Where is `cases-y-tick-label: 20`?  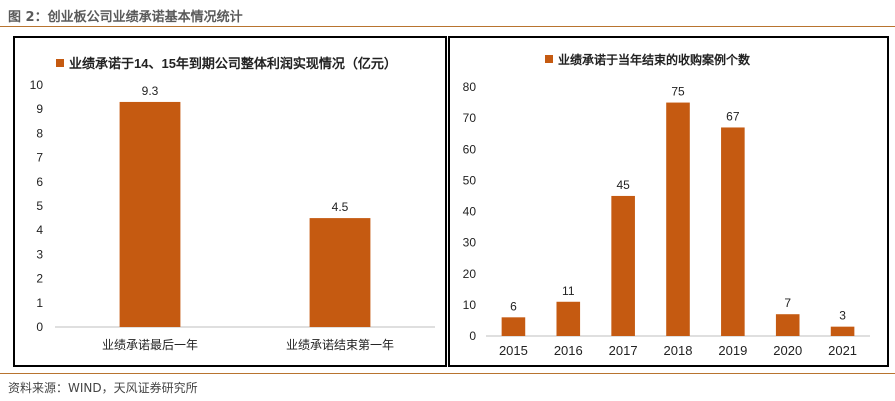 cases-y-tick-label: 20 is located at coordinates (470, 274).